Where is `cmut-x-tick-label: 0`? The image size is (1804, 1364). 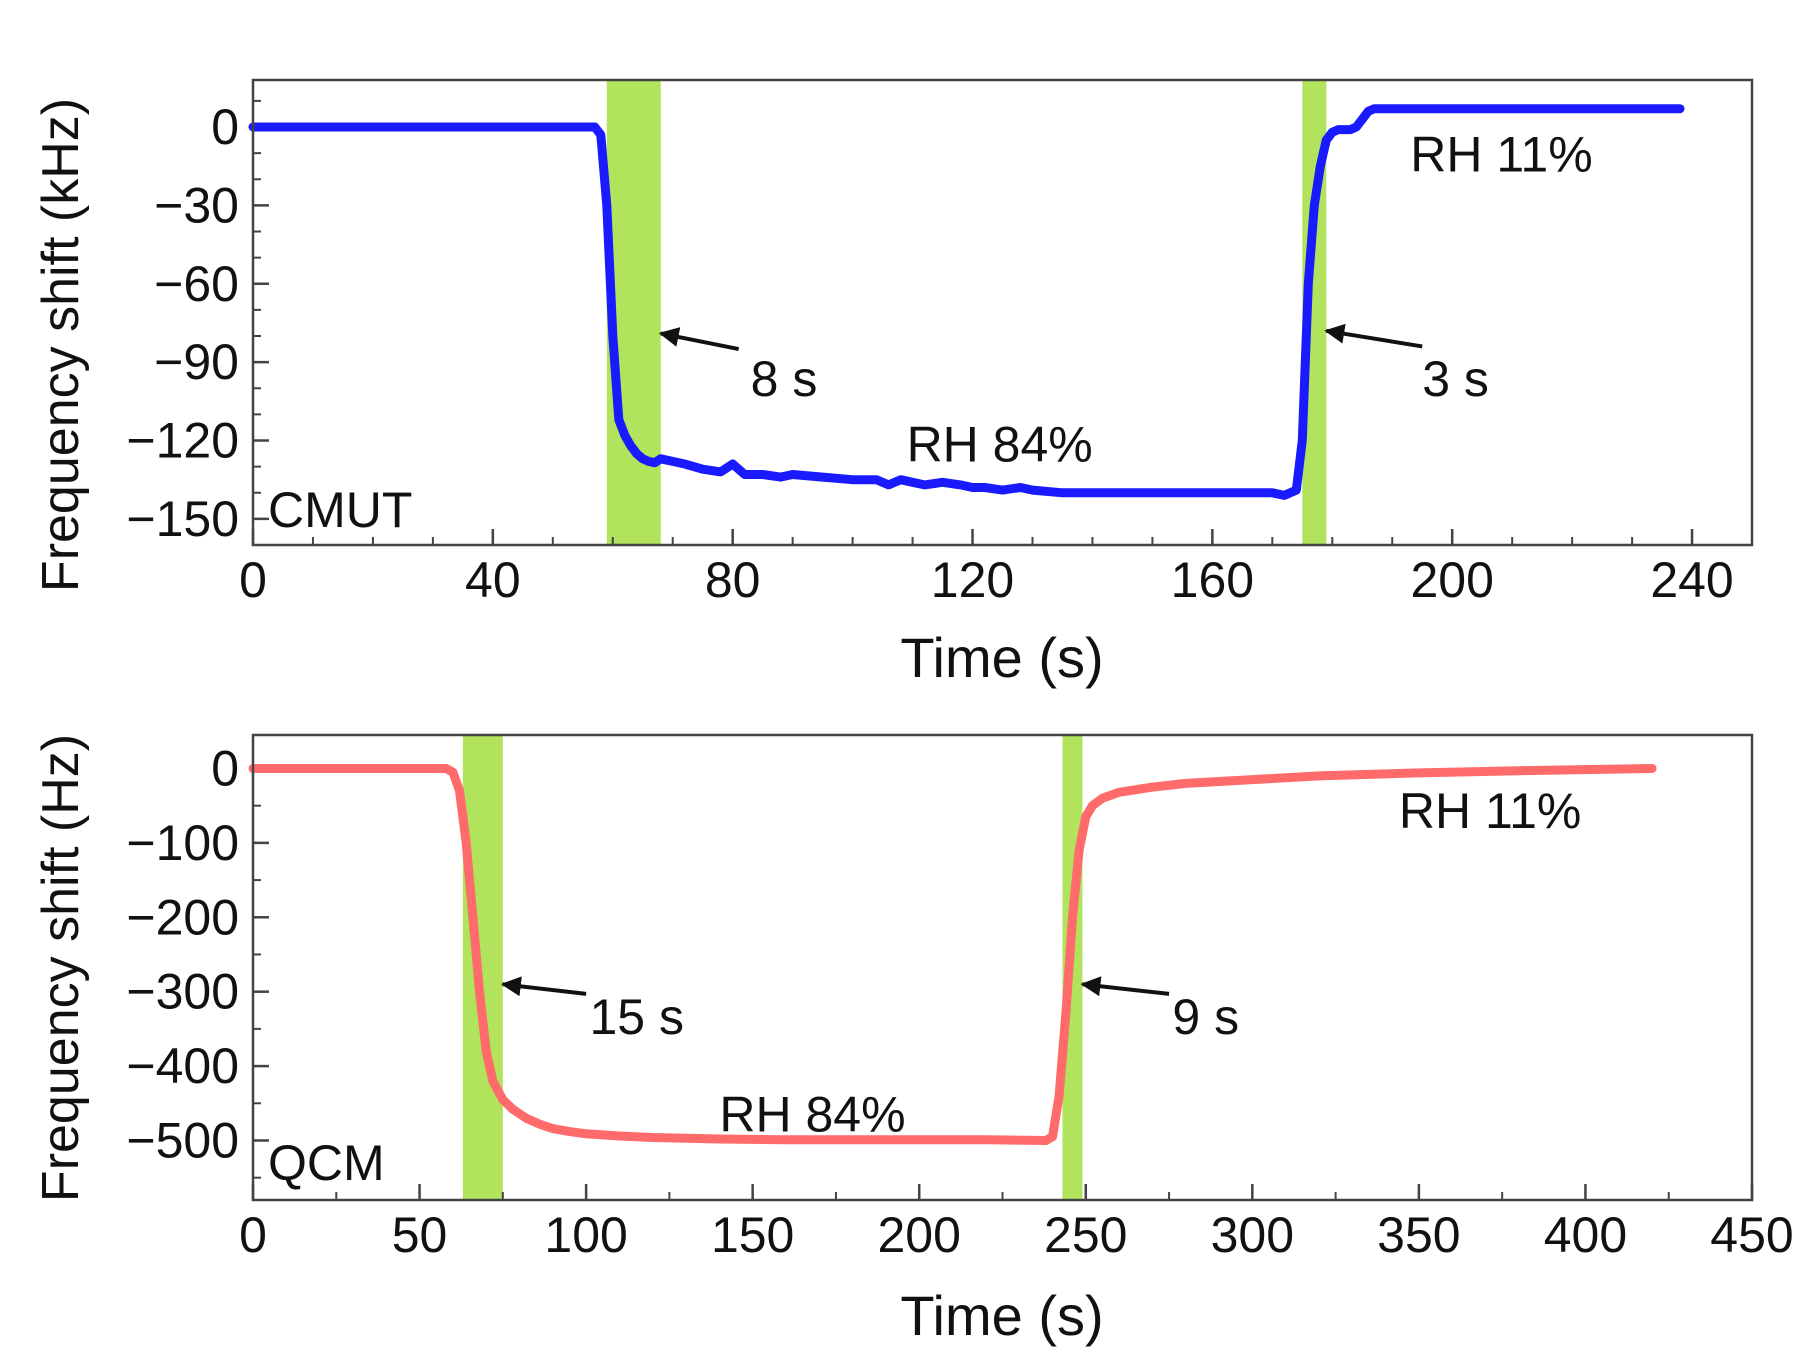 cmut-x-tick-label: 0 is located at coordinates (253, 580).